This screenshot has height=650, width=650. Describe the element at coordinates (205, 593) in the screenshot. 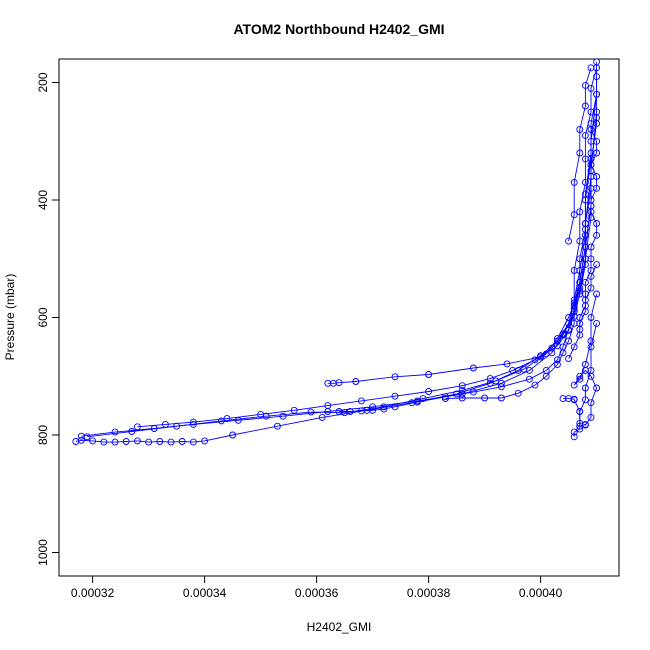

I see `x-tick-label: 0.00034` at that location.